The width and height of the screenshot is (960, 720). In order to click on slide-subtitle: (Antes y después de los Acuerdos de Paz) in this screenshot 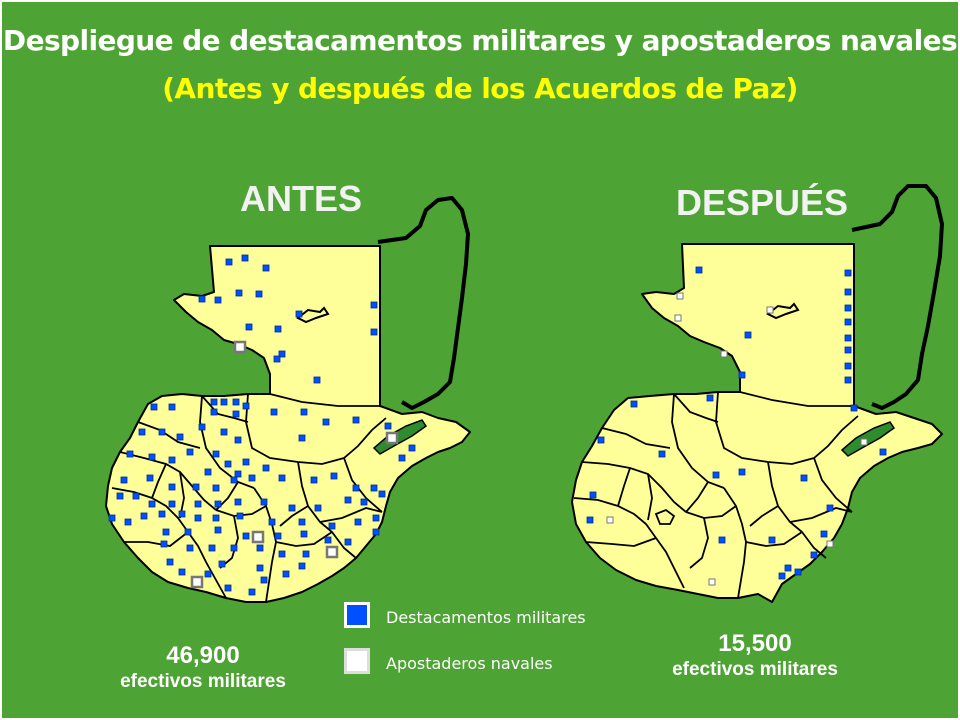, I will do `click(480, 88)`.